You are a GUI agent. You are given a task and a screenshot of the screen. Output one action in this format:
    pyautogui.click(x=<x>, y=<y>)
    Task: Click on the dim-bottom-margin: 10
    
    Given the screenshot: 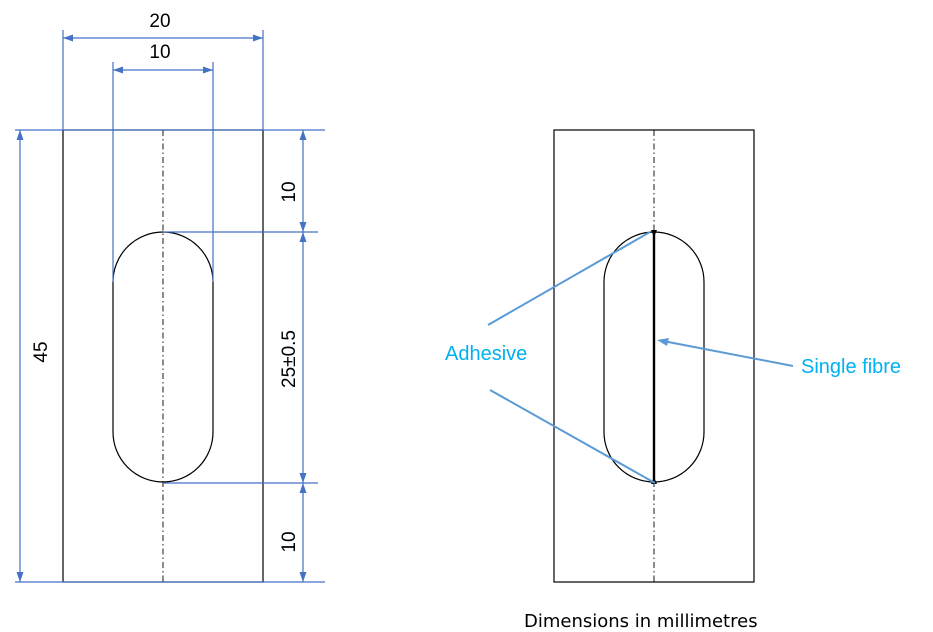 What is the action you would take?
    pyautogui.click(x=293, y=532)
    